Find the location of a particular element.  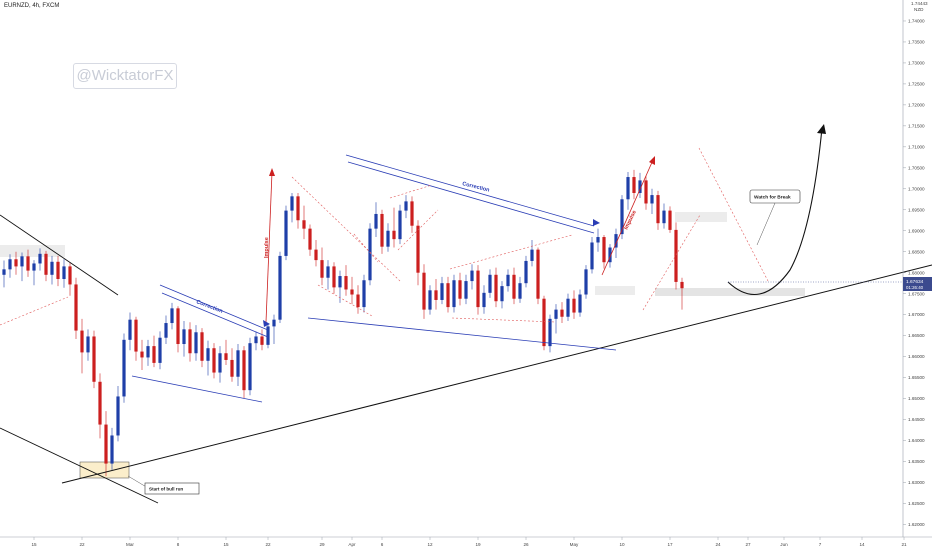

impulse-label-1: Impulse is located at coordinates (267, 247).